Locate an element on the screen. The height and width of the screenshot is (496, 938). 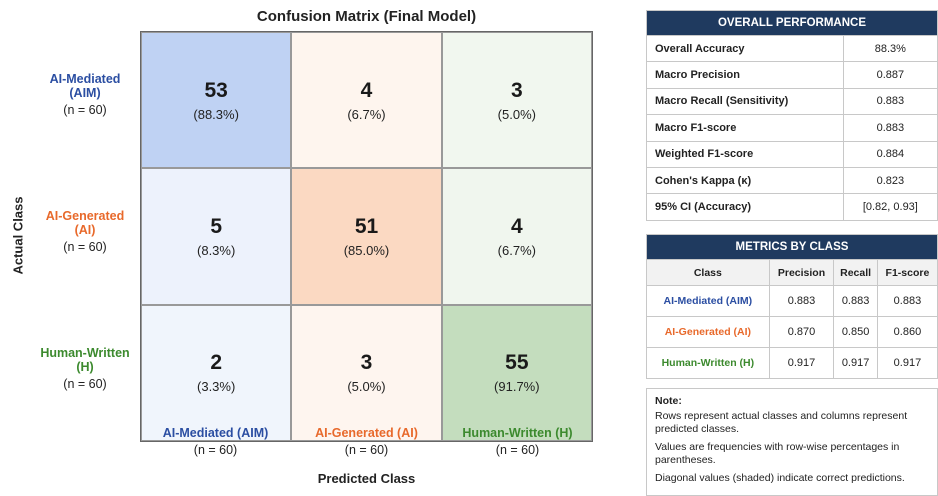
table-header-row: OVERALL PERFORMANCE is located at coordinates (792, 23).